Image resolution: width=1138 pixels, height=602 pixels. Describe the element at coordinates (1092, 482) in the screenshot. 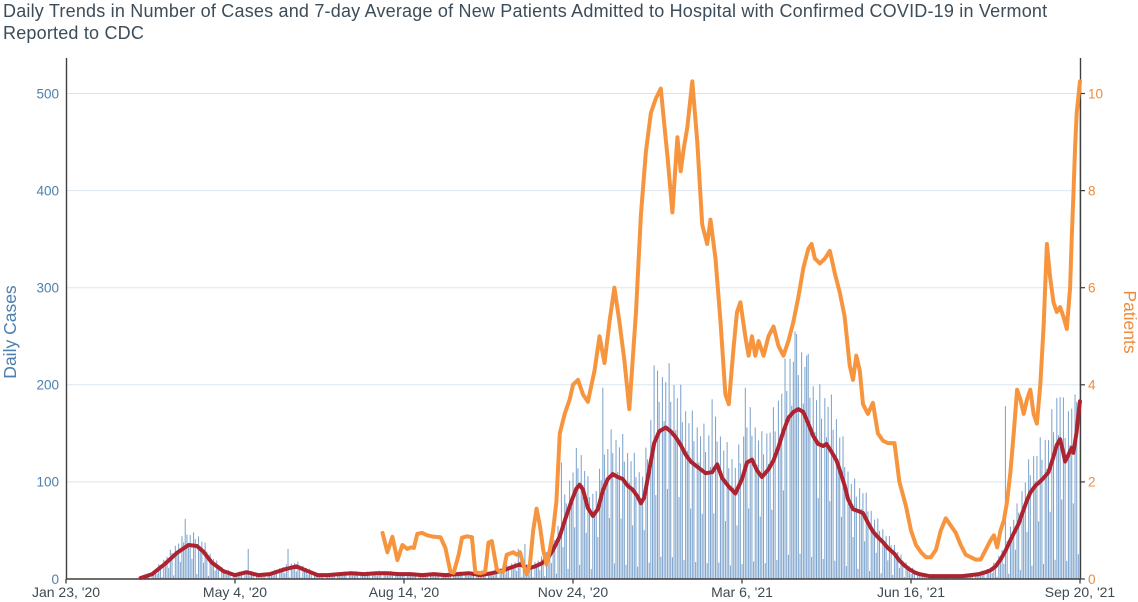

I see `right-axis-tick-label: 2` at that location.